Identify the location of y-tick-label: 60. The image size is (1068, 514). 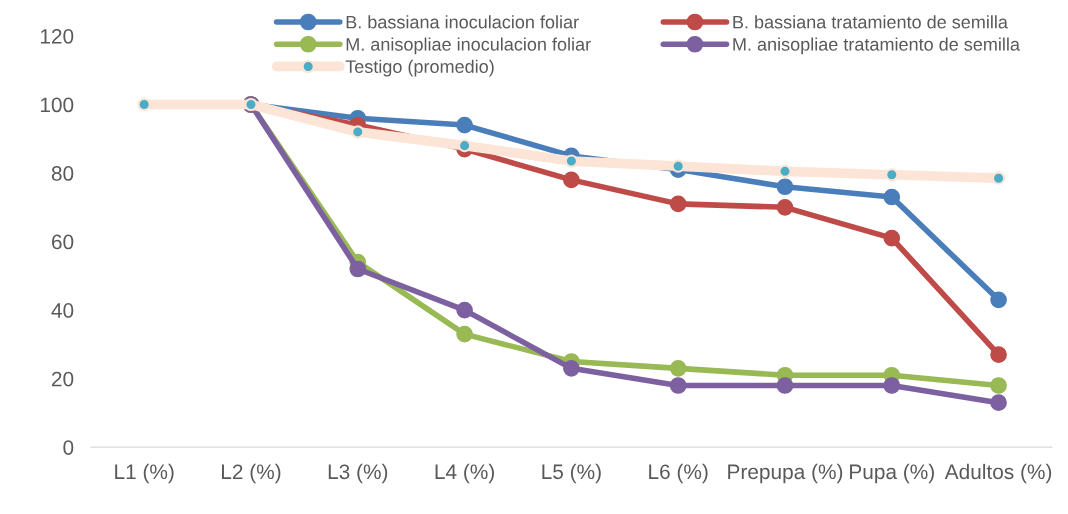
(63, 242).